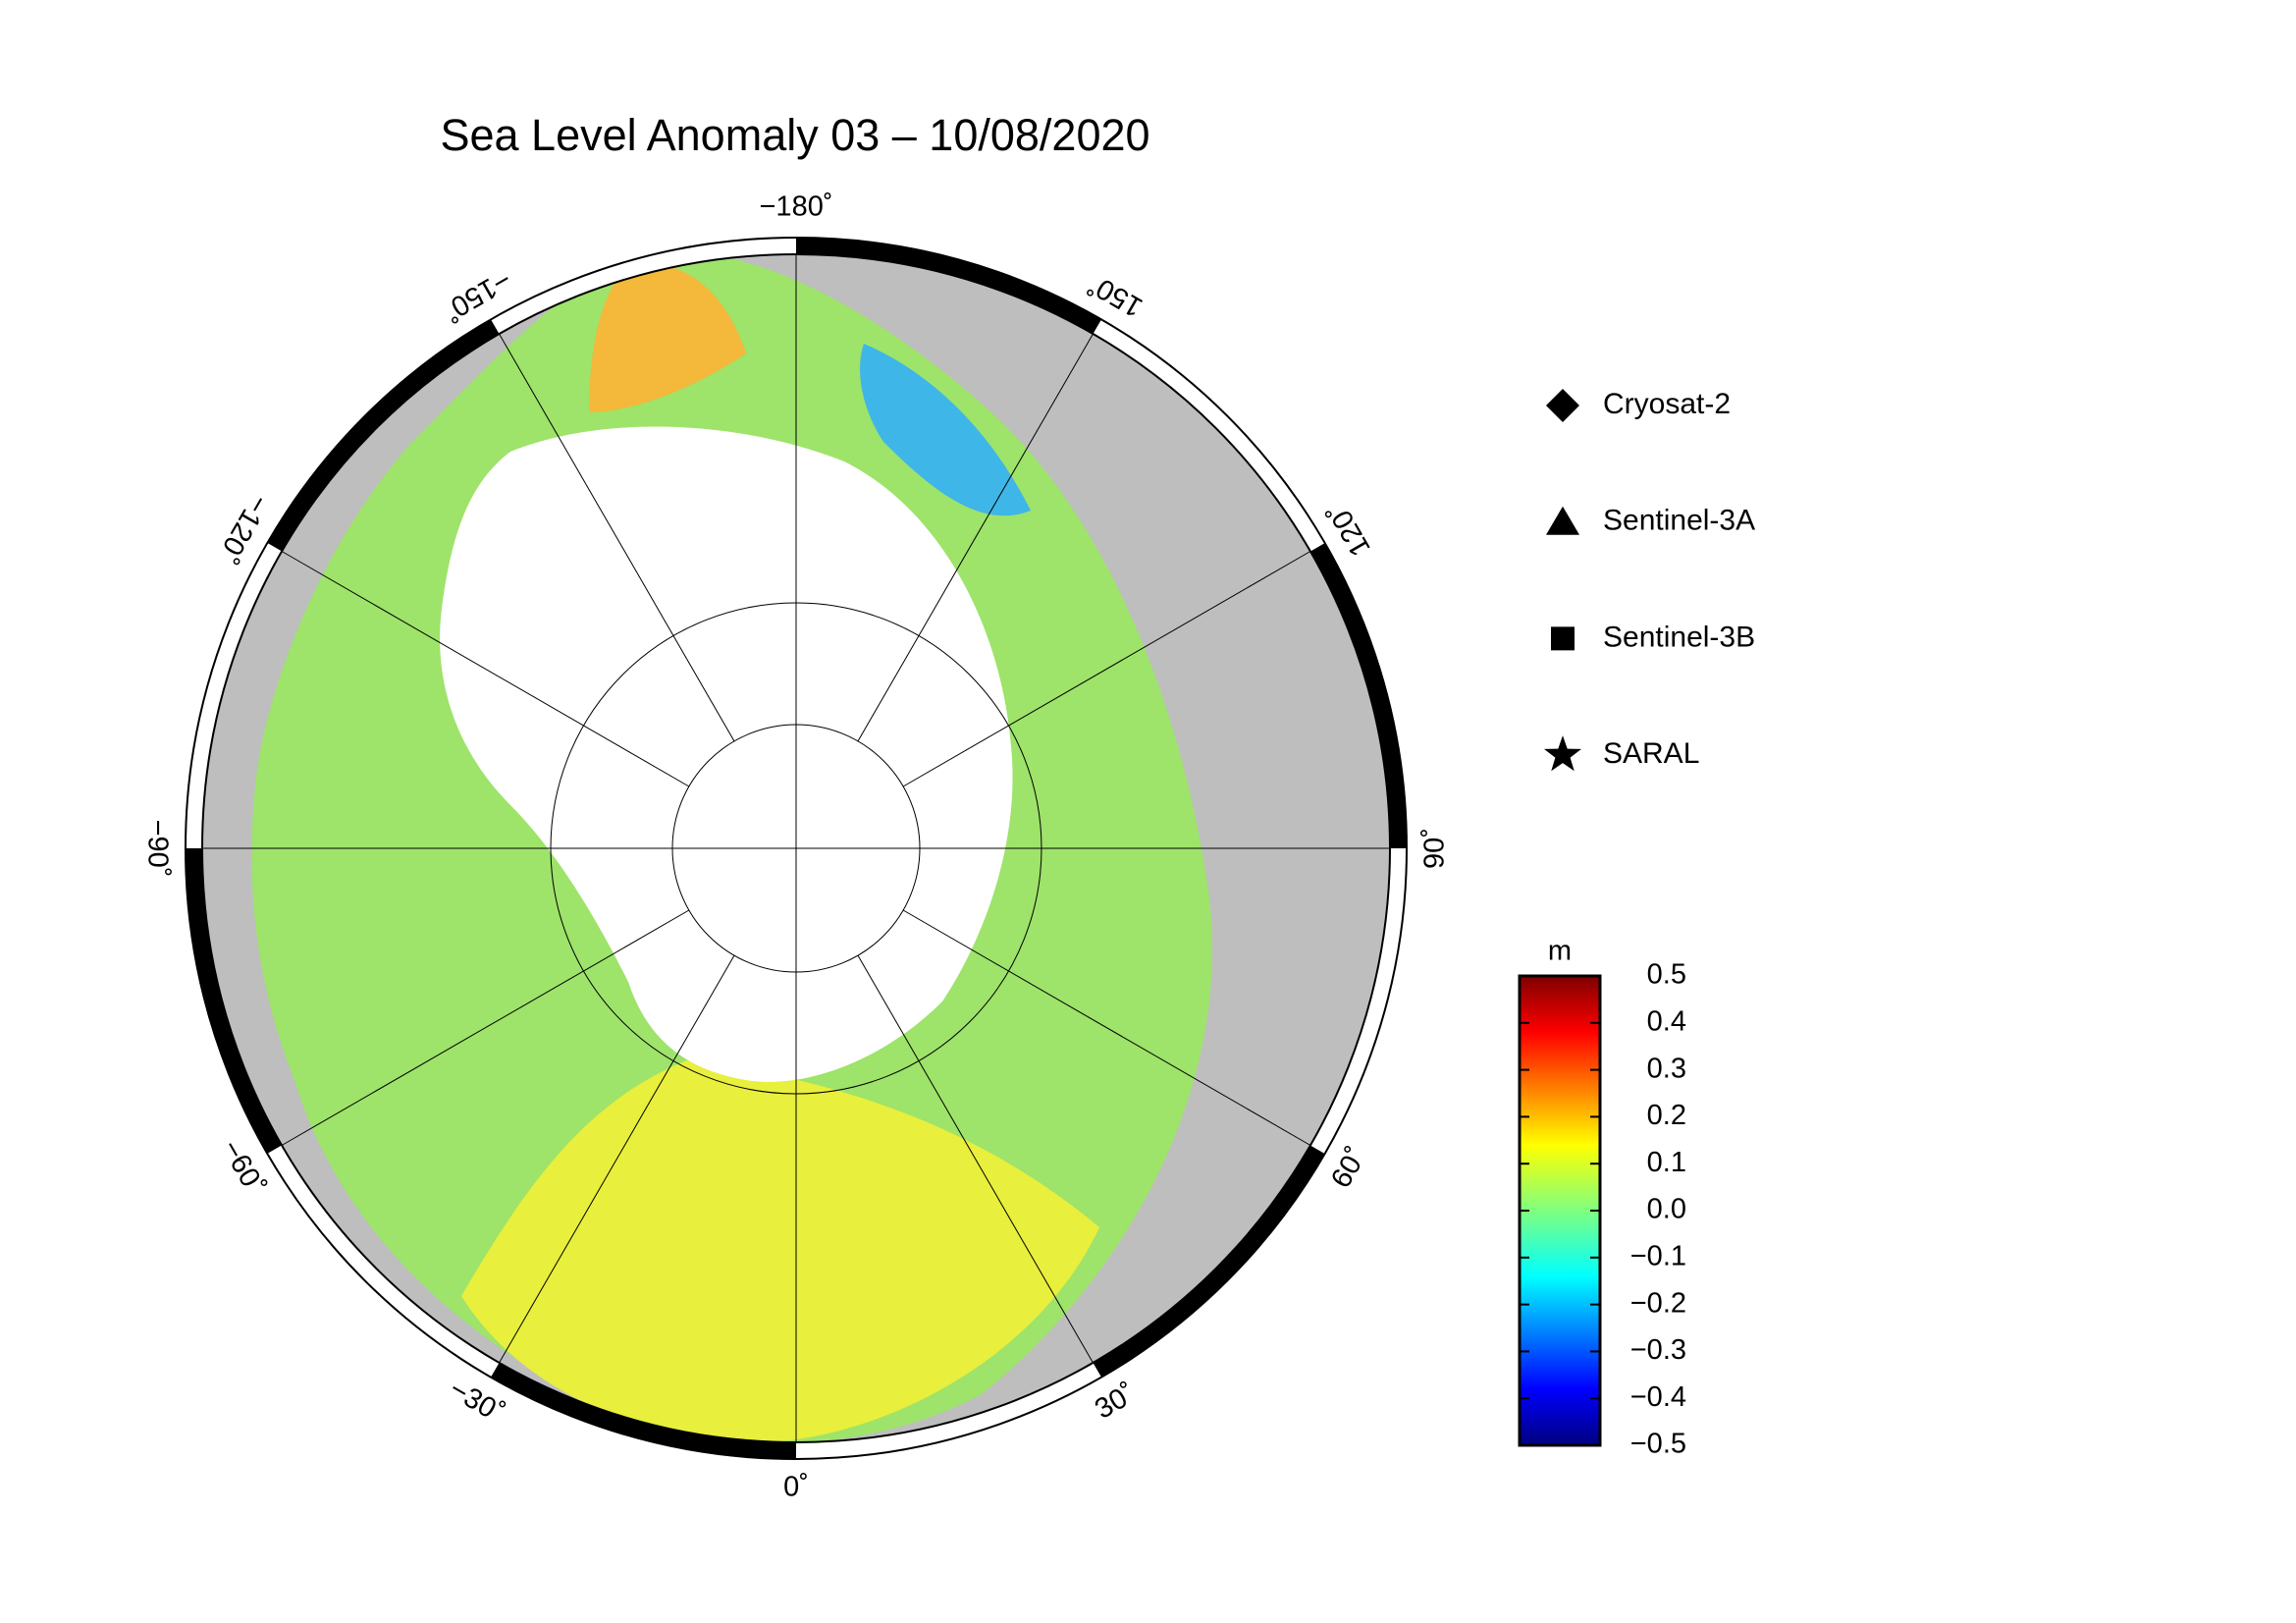 Image resolution: width=2296 pixels, height=1623 pixels. I want to click on colorbar-unit: m, so click(1560, 951).